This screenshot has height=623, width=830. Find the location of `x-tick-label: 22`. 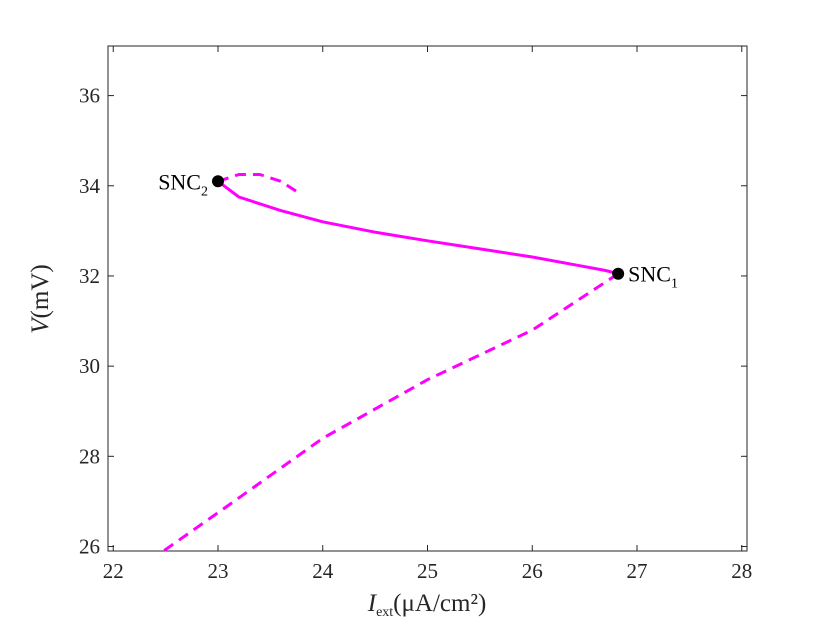

x-tick-label: 22 is located at coordinates (113, 571).